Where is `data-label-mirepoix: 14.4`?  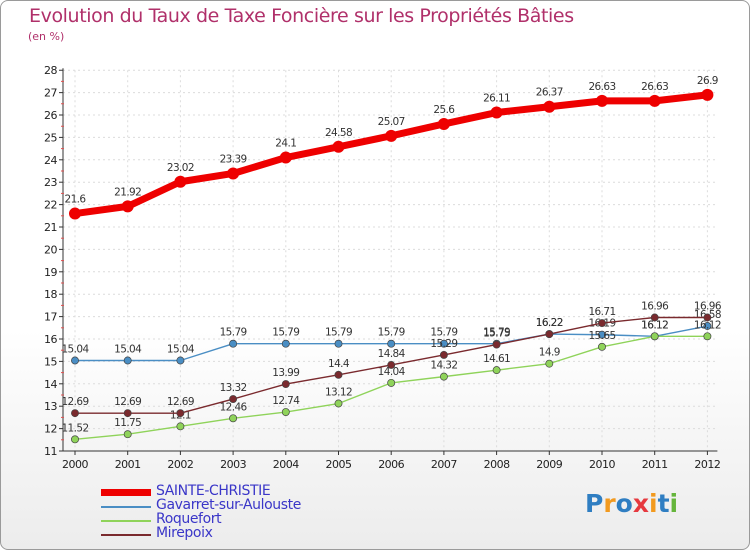 data-label-mirepoix: 14.4 is located at coordinates (339, 364).